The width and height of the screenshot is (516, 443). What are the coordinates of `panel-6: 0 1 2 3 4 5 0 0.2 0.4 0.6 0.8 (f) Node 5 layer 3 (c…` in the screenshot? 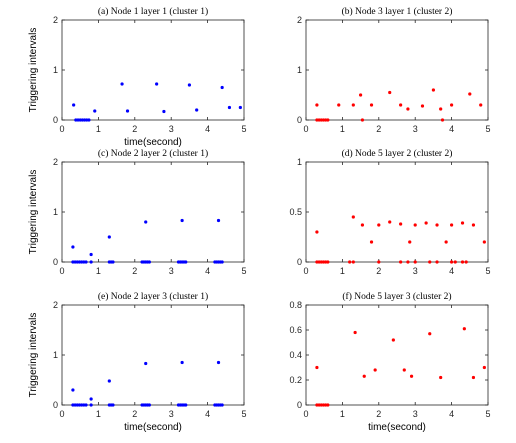 It's located at (389, 362).